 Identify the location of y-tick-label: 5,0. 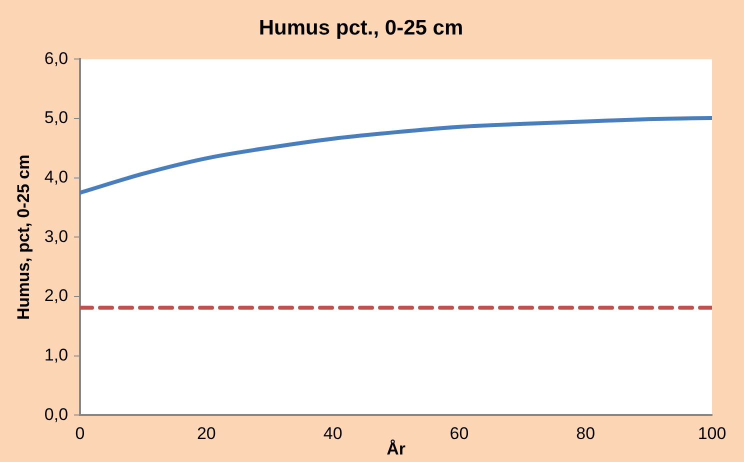
(56, 118).